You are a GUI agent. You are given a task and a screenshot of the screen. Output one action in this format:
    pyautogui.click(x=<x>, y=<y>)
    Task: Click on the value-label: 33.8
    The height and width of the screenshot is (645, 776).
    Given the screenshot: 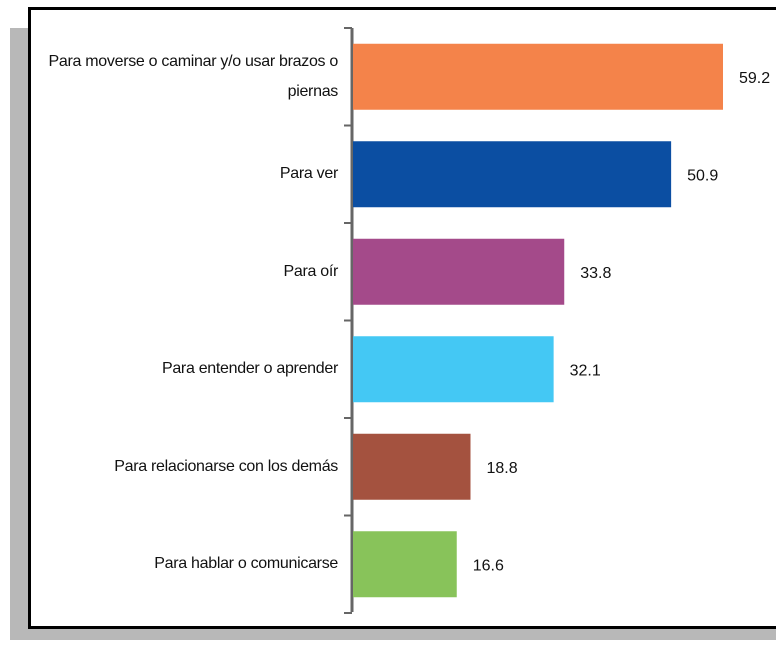 What is the action you would take?
    pyautogui.click(x=595, y=273)
    